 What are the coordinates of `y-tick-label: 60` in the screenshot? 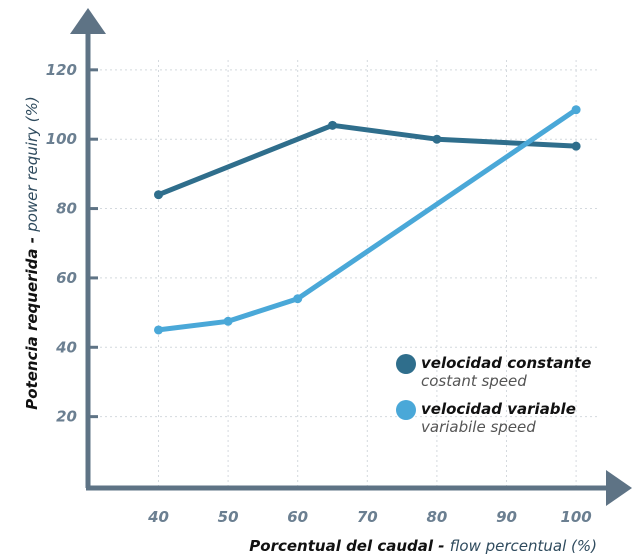 It's located at (66, 278).